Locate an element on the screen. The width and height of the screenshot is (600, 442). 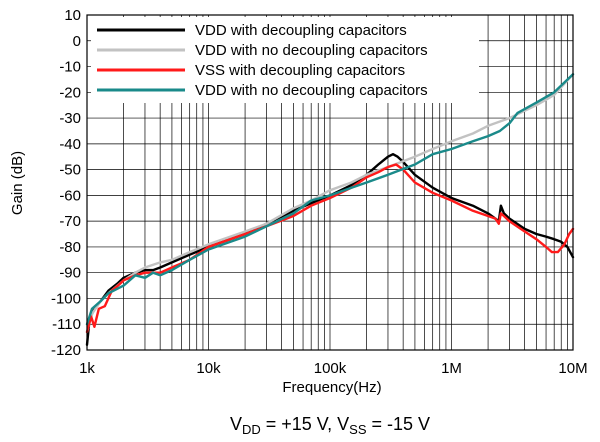
y-tick-label: -120 is located at coordinates (66, 350).